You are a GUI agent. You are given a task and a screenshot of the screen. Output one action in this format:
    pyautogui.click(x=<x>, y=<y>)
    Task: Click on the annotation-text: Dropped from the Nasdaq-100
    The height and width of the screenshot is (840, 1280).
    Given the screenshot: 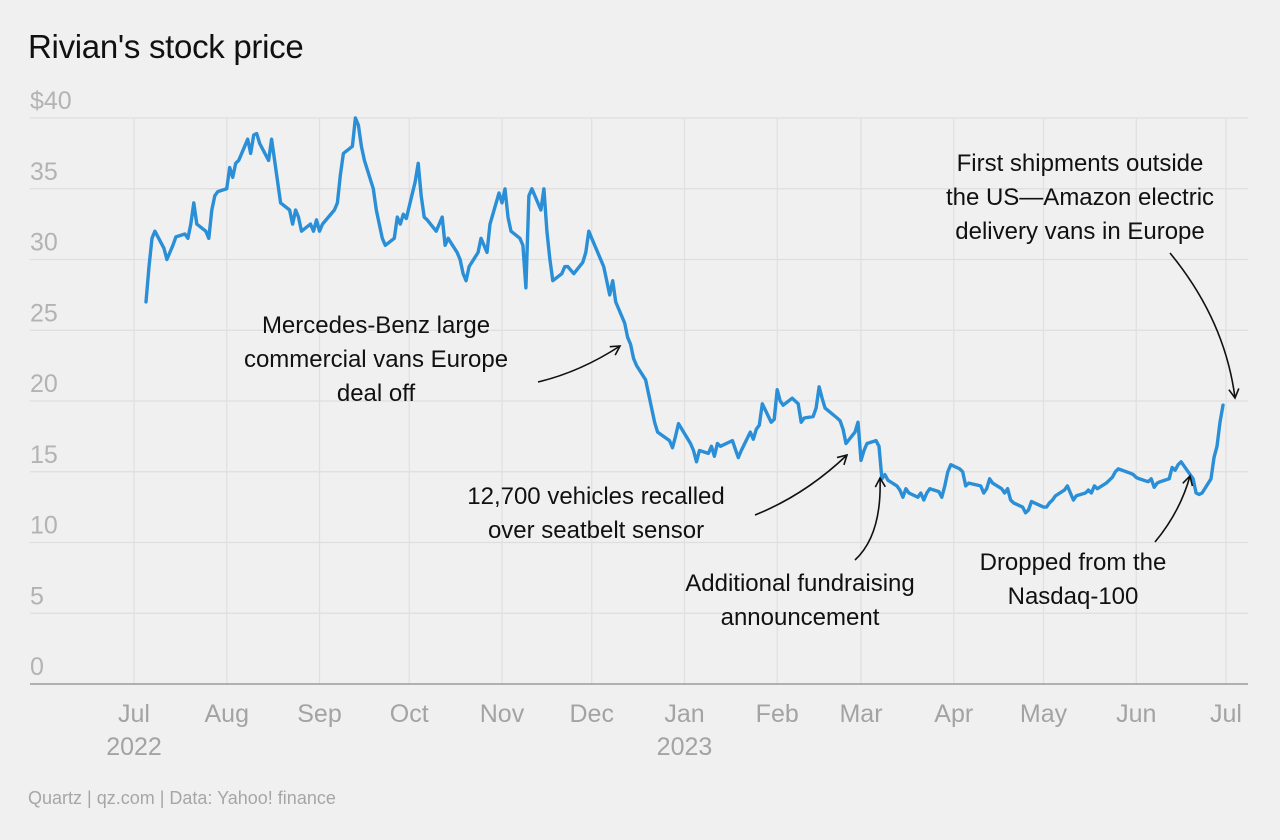 What is the action you would take?
    pyautogui.click(x=1073, y=579)
    